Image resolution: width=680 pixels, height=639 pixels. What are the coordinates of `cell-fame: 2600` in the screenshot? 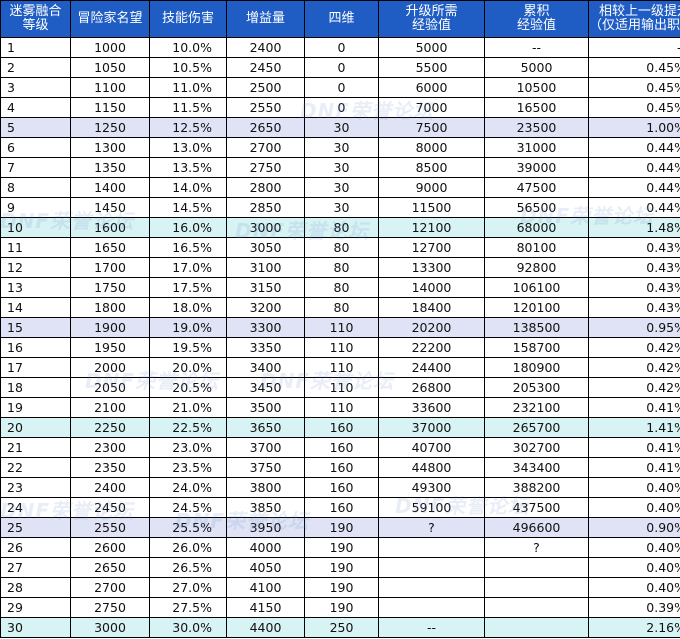 It's located at (110, 547).